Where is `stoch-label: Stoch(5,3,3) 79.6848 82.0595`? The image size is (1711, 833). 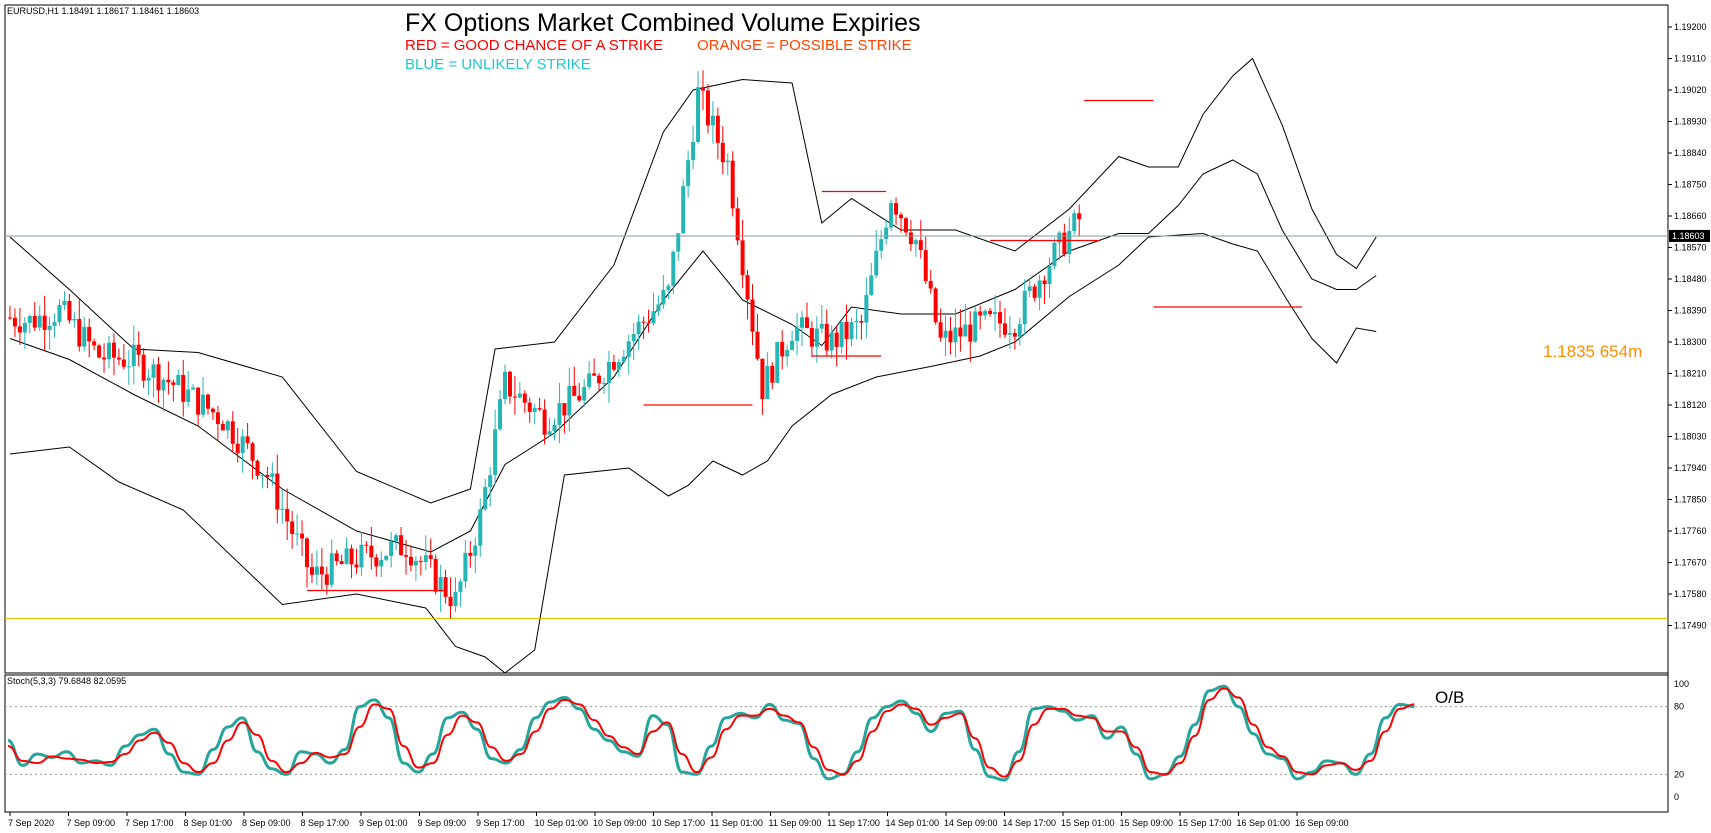 stoch-label: Stoch(5,3,3) 79.6848 82.0595 is located at coordinates (66, 681).